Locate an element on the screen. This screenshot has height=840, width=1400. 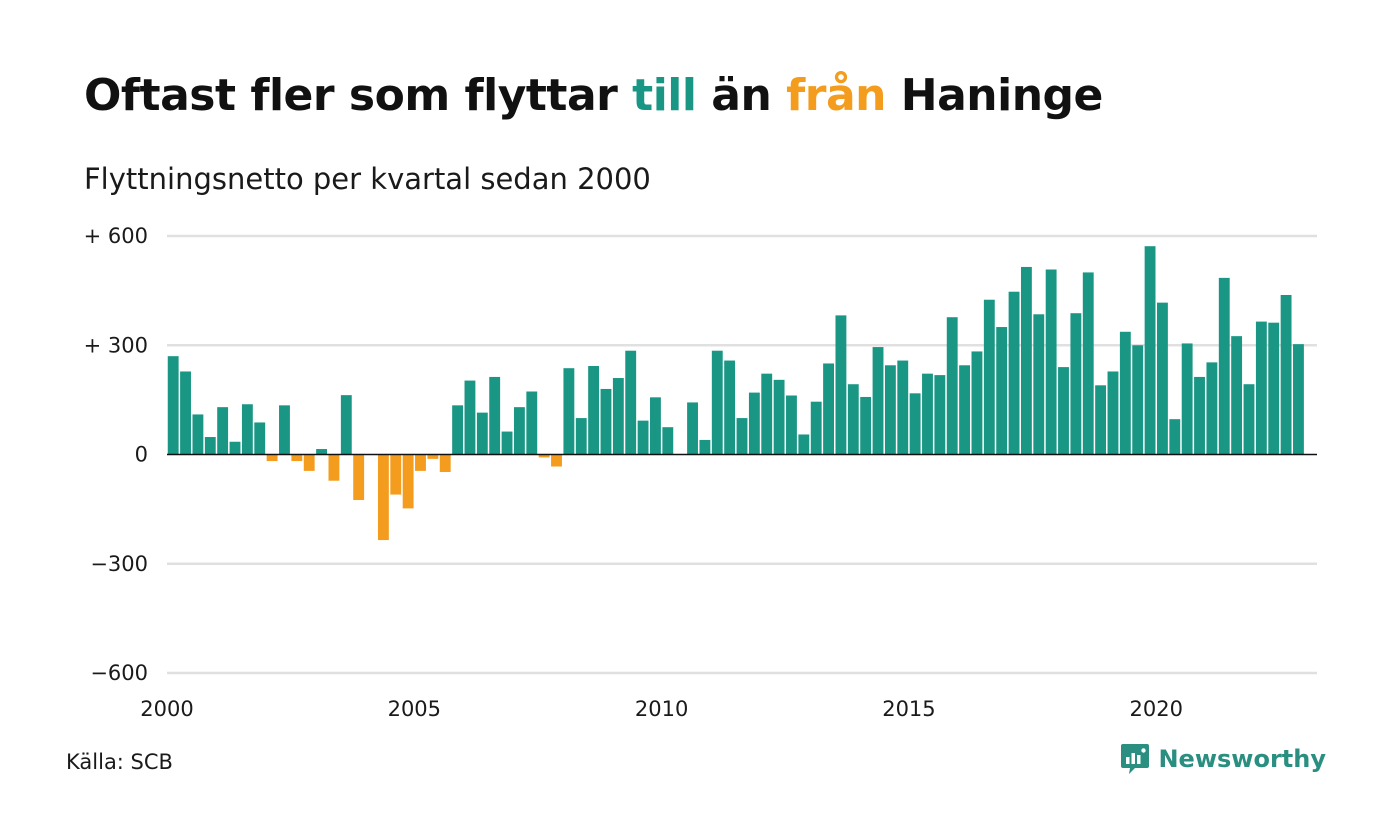
x-tick-label: 2020 is located at coordinates (1156, 709).